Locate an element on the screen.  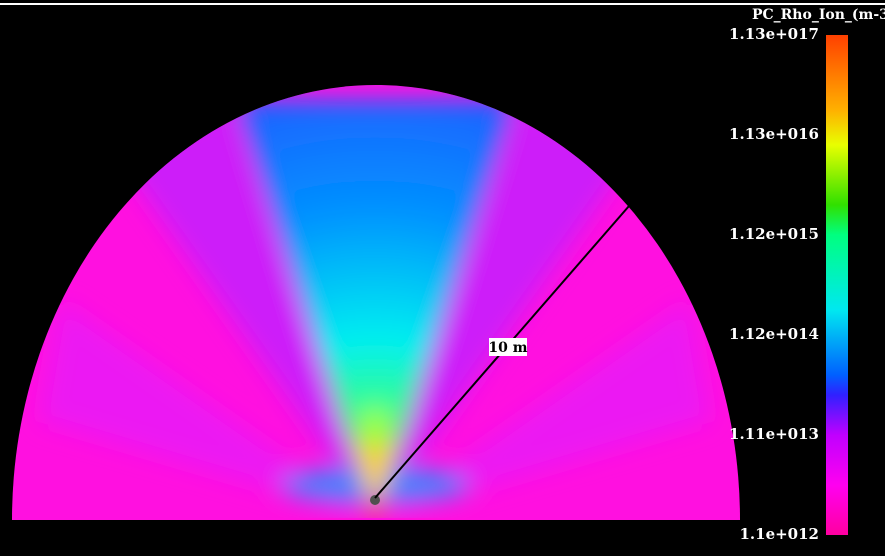
source-marker is located at coordinates (375, 500).